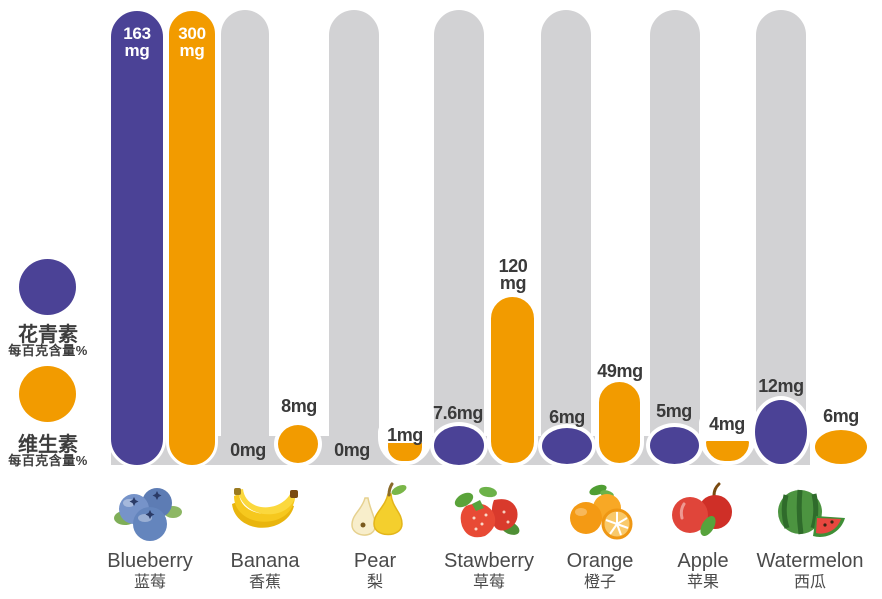  What do you see at coordinates (48, 460) in the screenshot?
I see `vitamin-legend-sublabel: 每百克含量%` at bounding box center [48, 460].